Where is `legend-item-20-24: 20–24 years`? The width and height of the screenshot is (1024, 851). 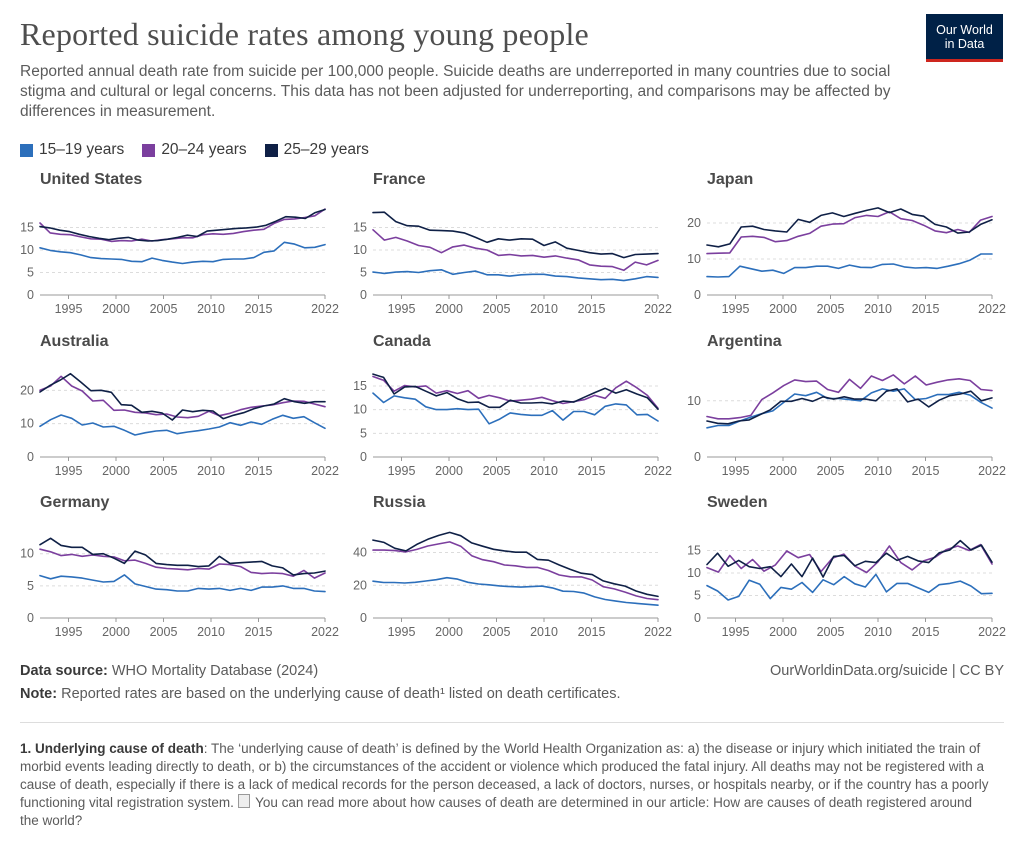
legend-item-20-24: 20–24 years is located at coordinates (194, 150).